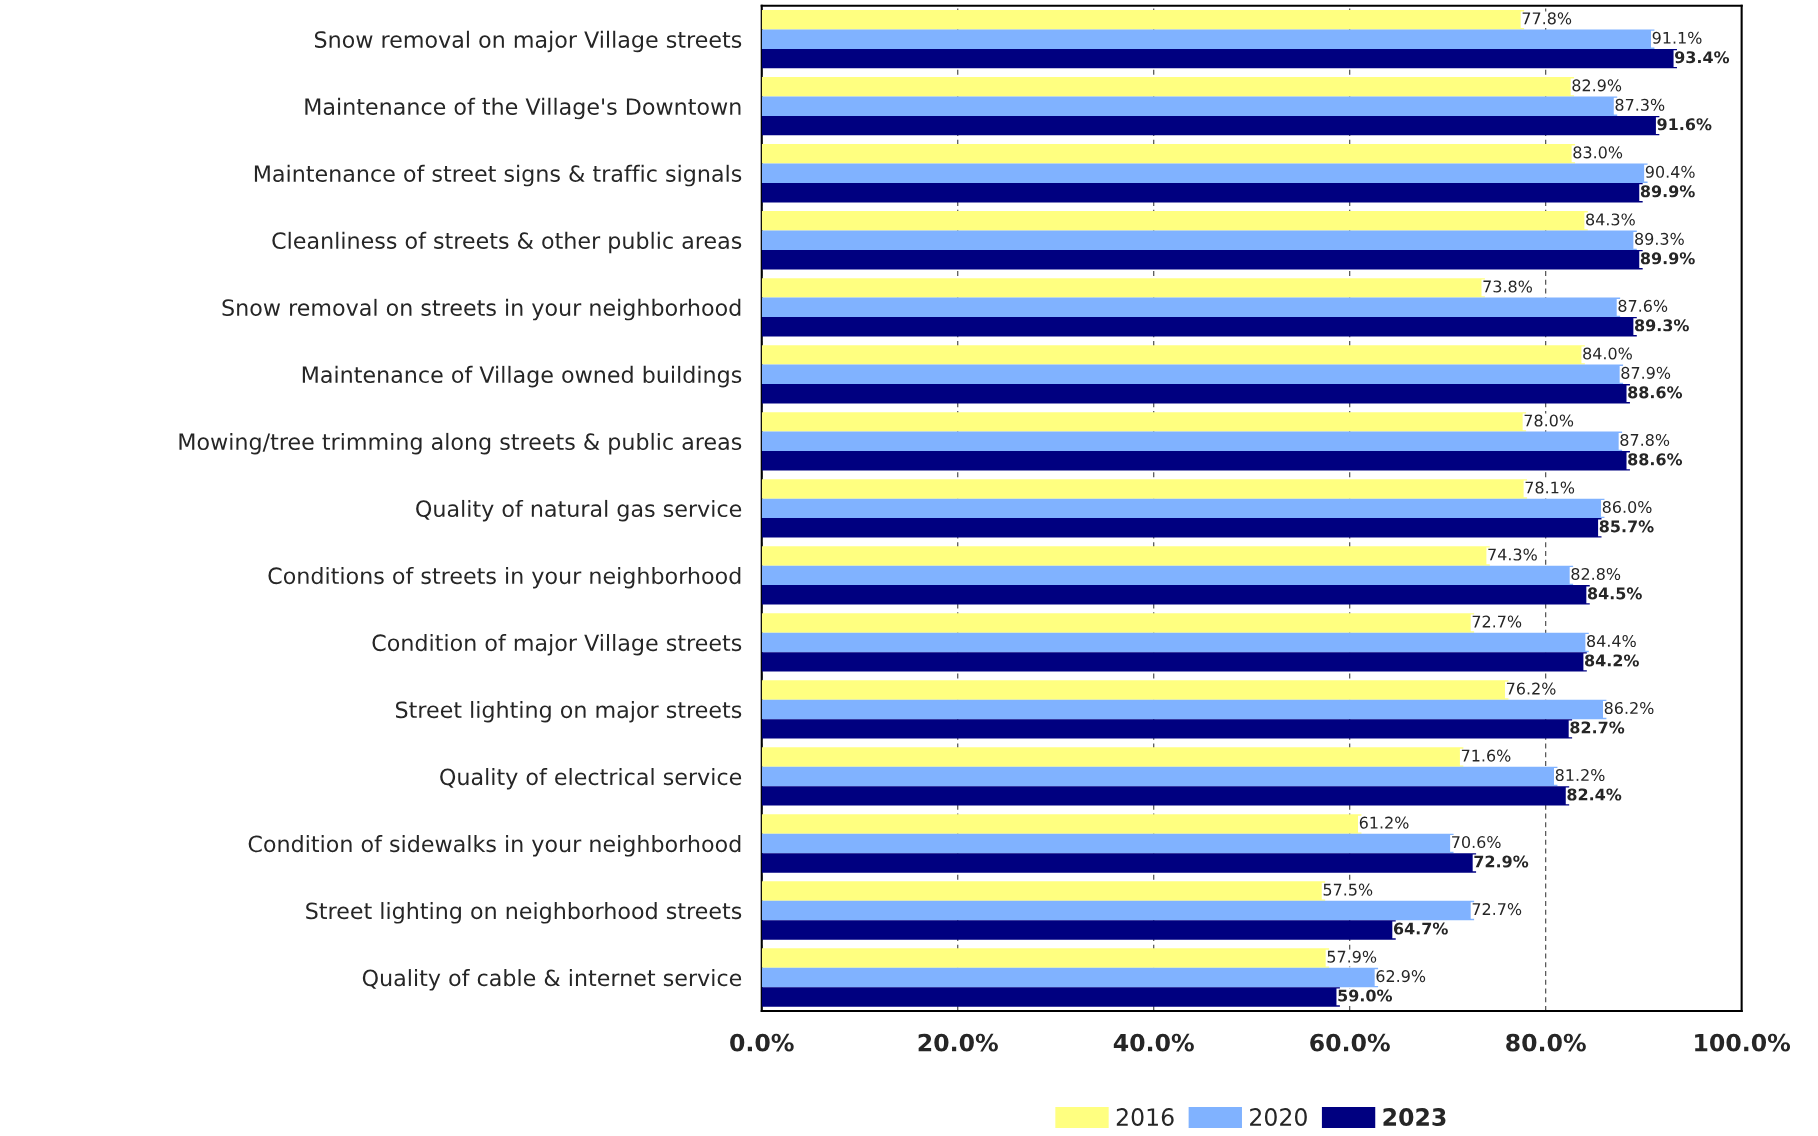 The image size is (1818, 1136). I want to click on data-label: 64.7%, so click(1420, 928).